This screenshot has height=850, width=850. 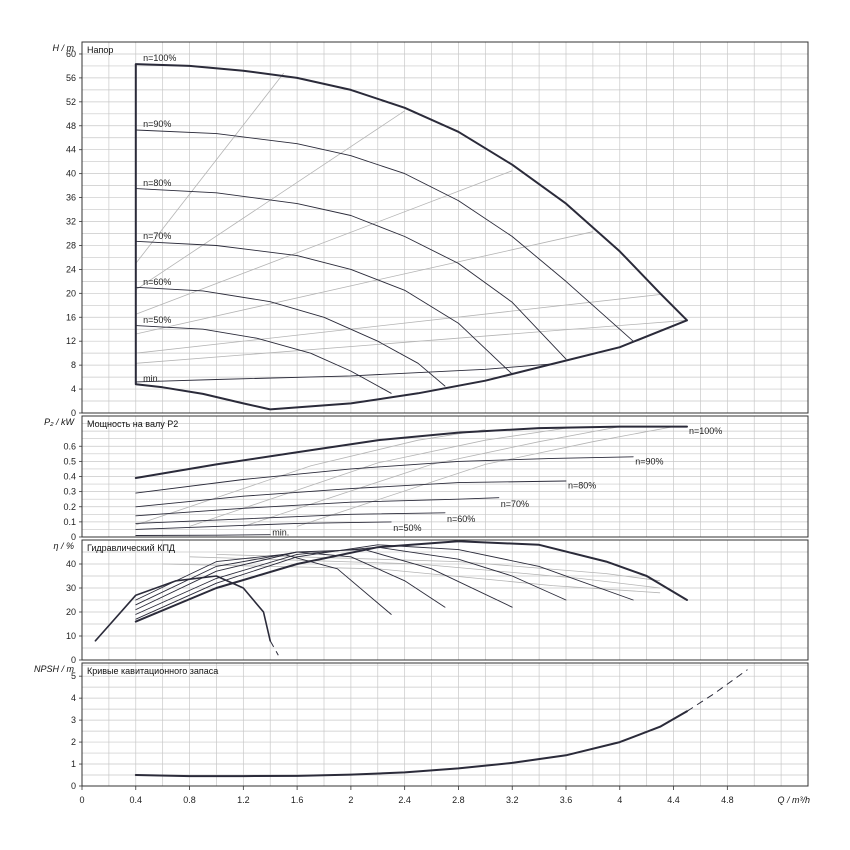 What do you see at coordinates (189, 800) in the screenshot?
I see `x-tick-label: 0.8` at bounding box center [189, 800].